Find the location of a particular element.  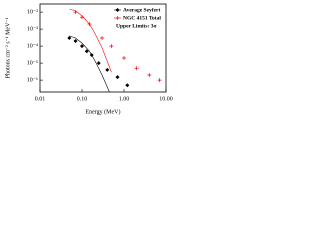

x-tick-label: 0.01 is located at coordinates (40, 99).